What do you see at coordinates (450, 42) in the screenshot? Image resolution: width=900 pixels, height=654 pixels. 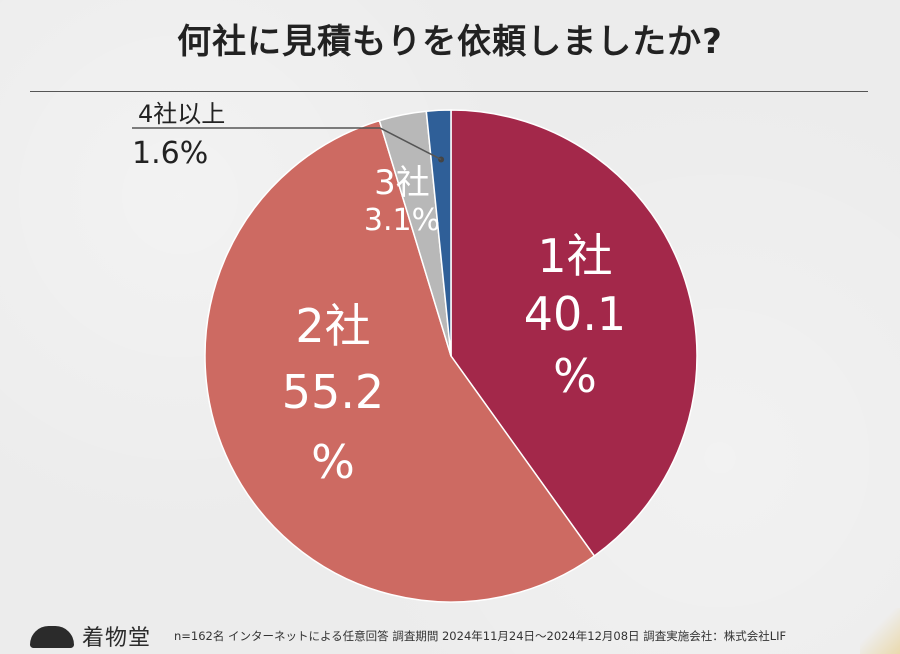 I see `chart-title: 何社に見積もりを依頼しましたか?` at bounding box center [450, 42].